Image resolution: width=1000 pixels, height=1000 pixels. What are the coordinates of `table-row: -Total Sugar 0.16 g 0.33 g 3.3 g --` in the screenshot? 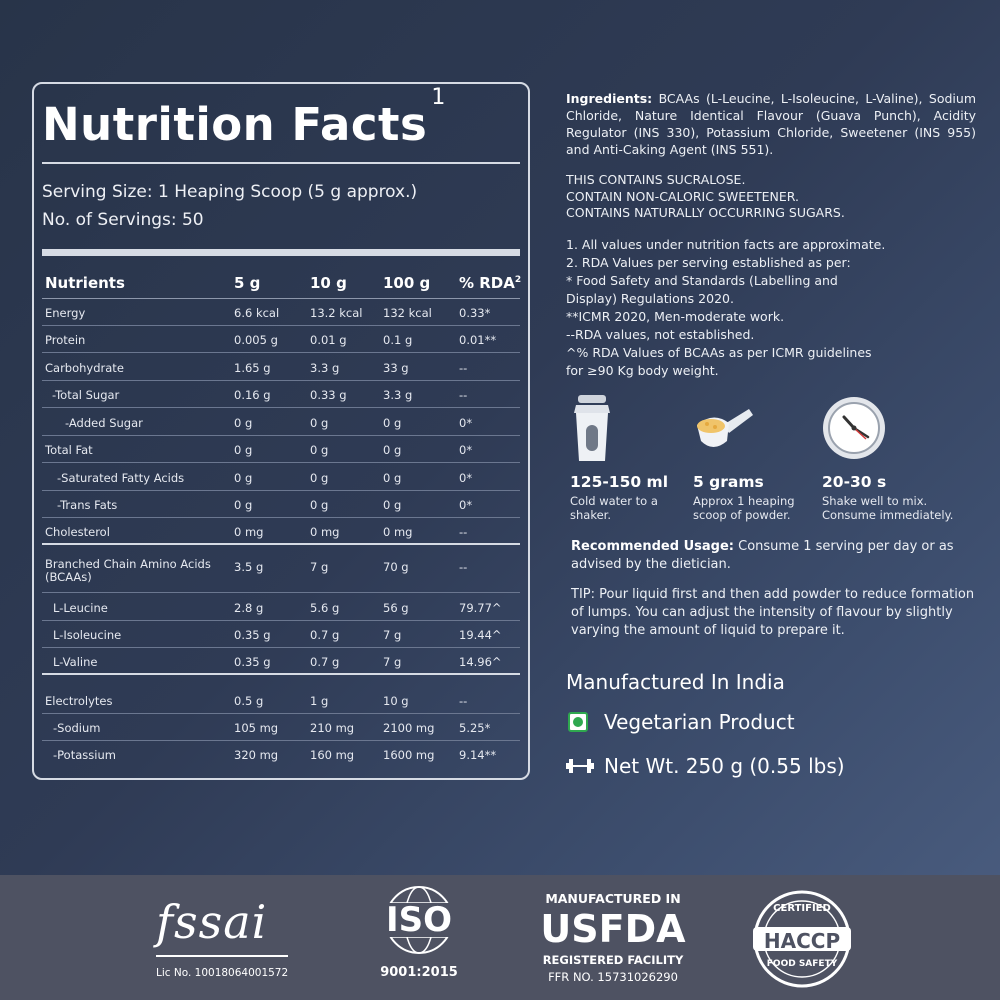 It's located at (281, 394).